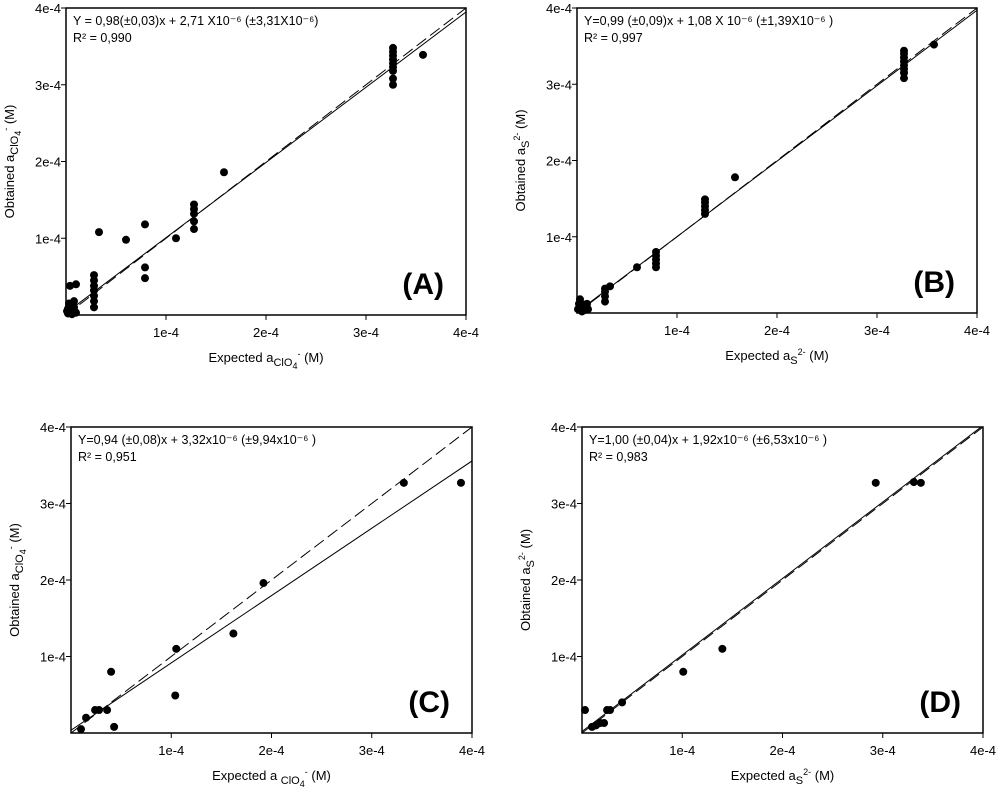 This screenshot has height=796, width=1000. Describe the element at coordinates (423, 284) in the screenshot. I see `panel-label: (A)` at that location.